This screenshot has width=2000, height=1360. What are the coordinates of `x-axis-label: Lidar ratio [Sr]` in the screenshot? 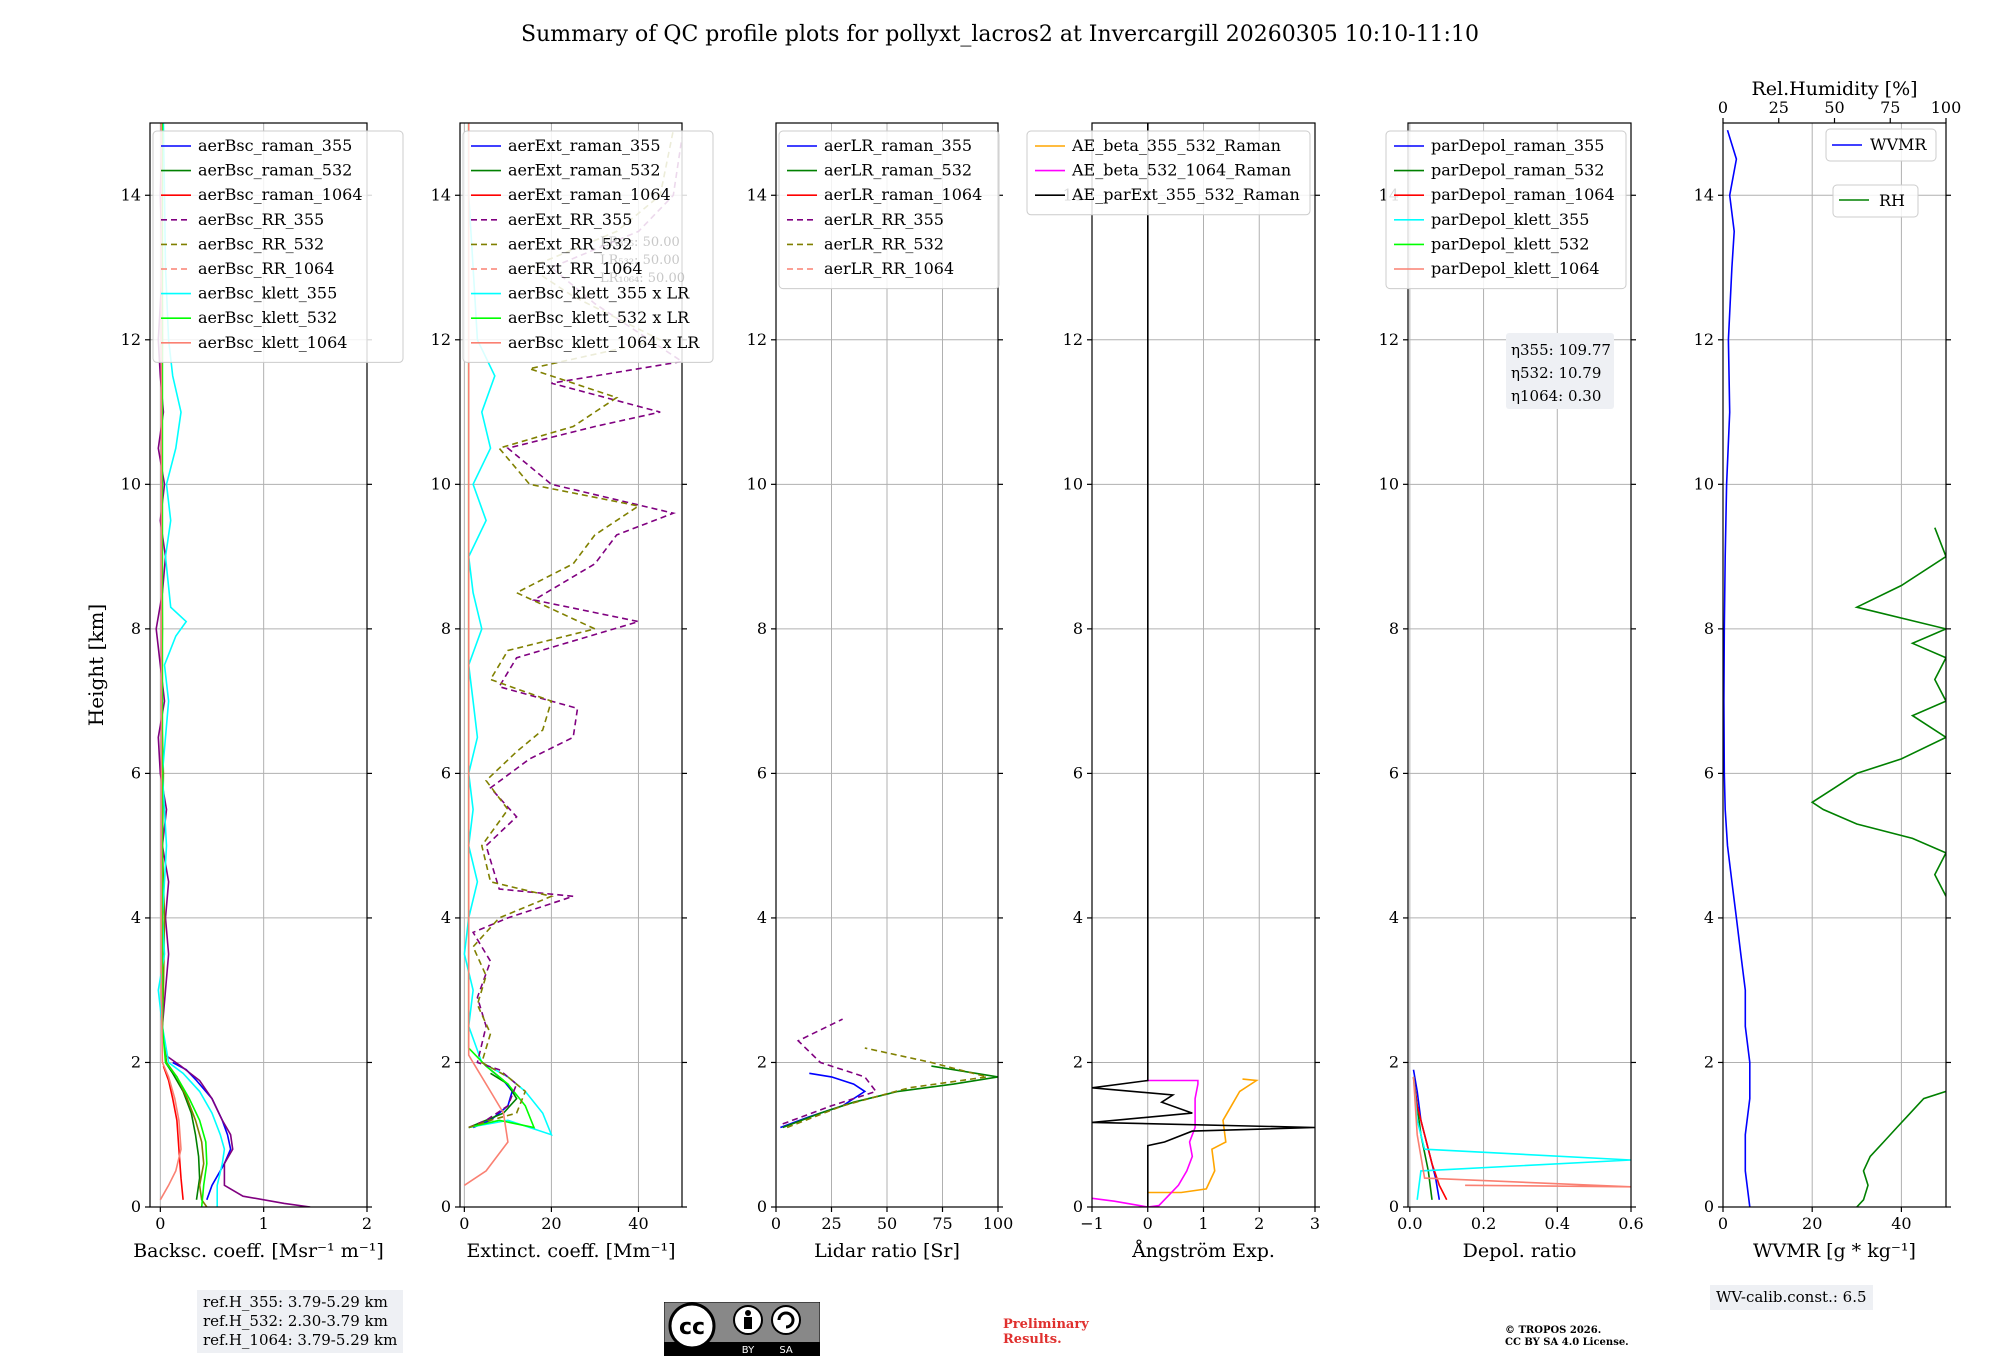 It's located at (887, 1251).